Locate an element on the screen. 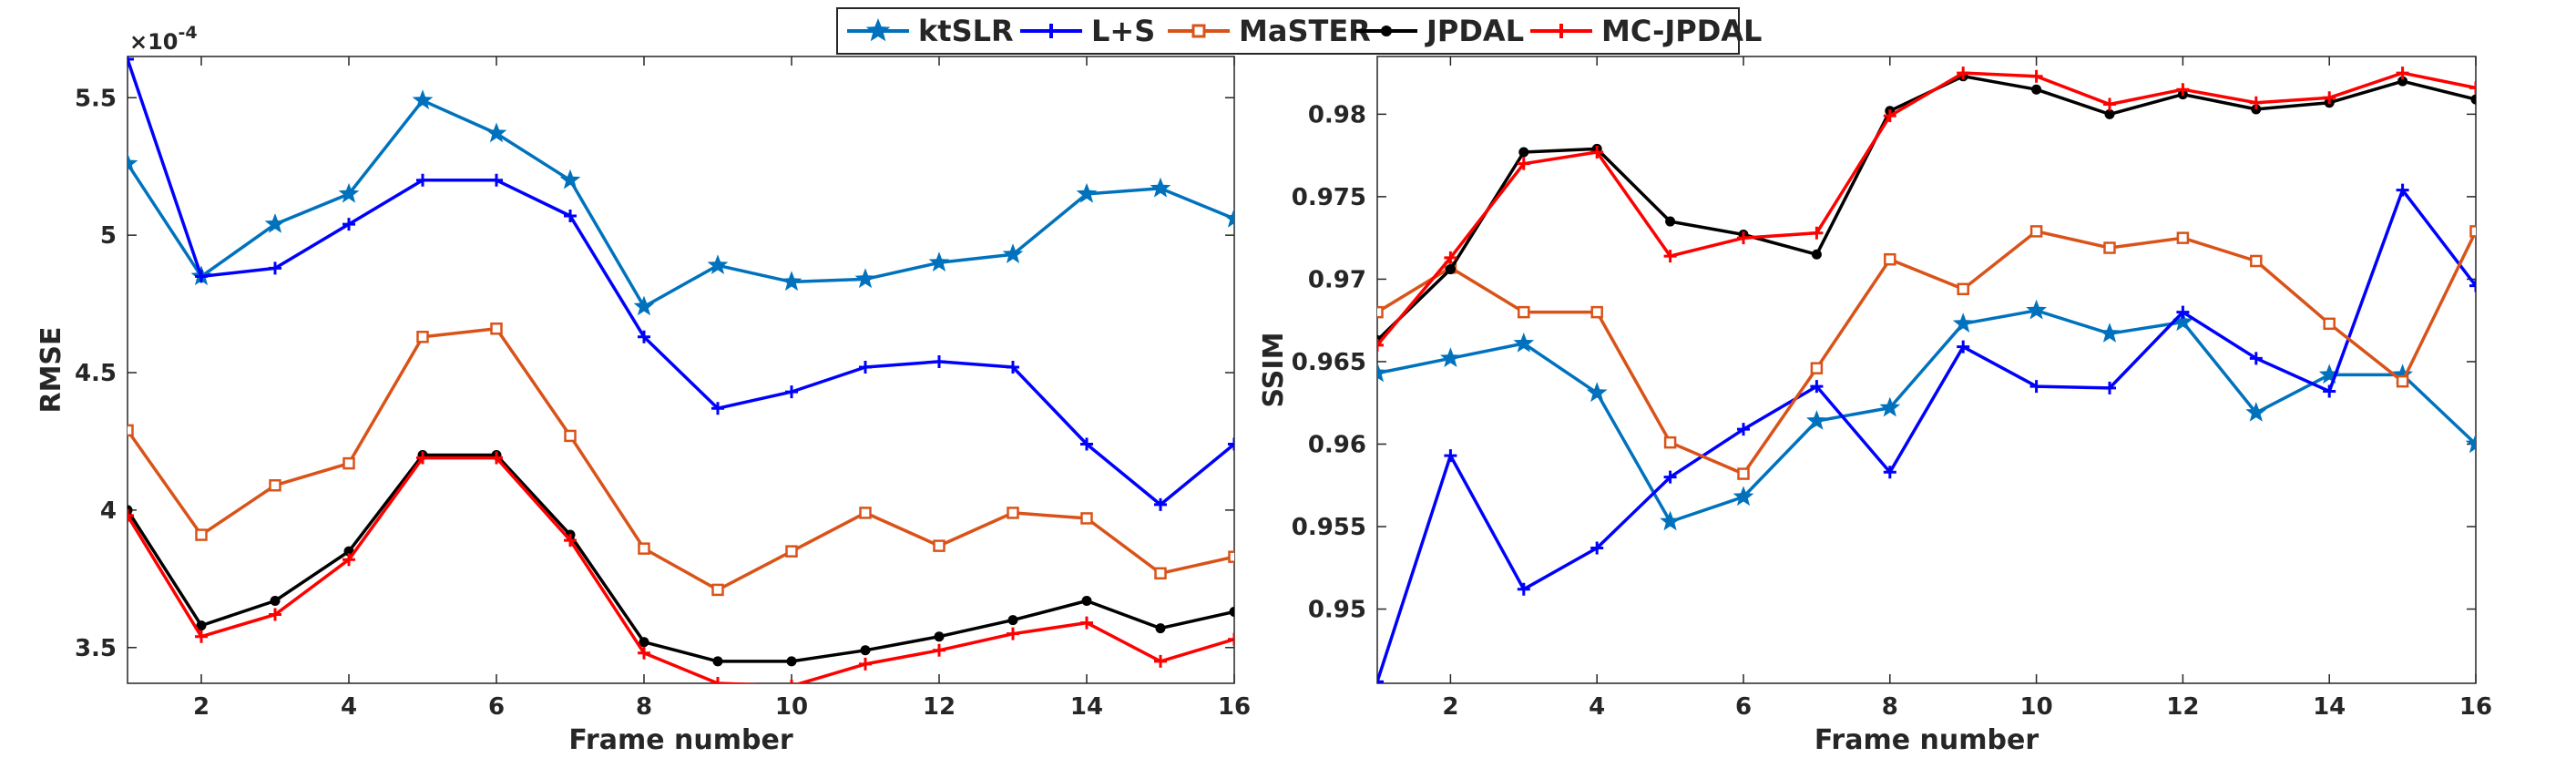  chart-rmse-xtick-label: 12 is located at coordinates (940, 707).